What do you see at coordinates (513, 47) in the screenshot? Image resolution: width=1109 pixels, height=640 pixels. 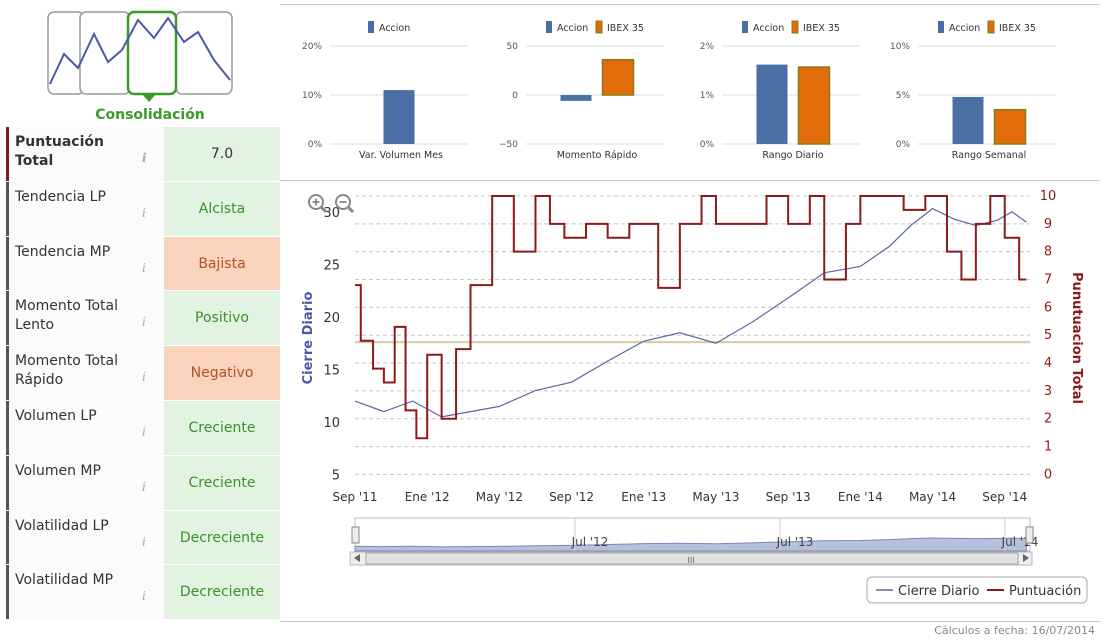 I see `y-tick-label: 50` at bounding box center [513, 47].